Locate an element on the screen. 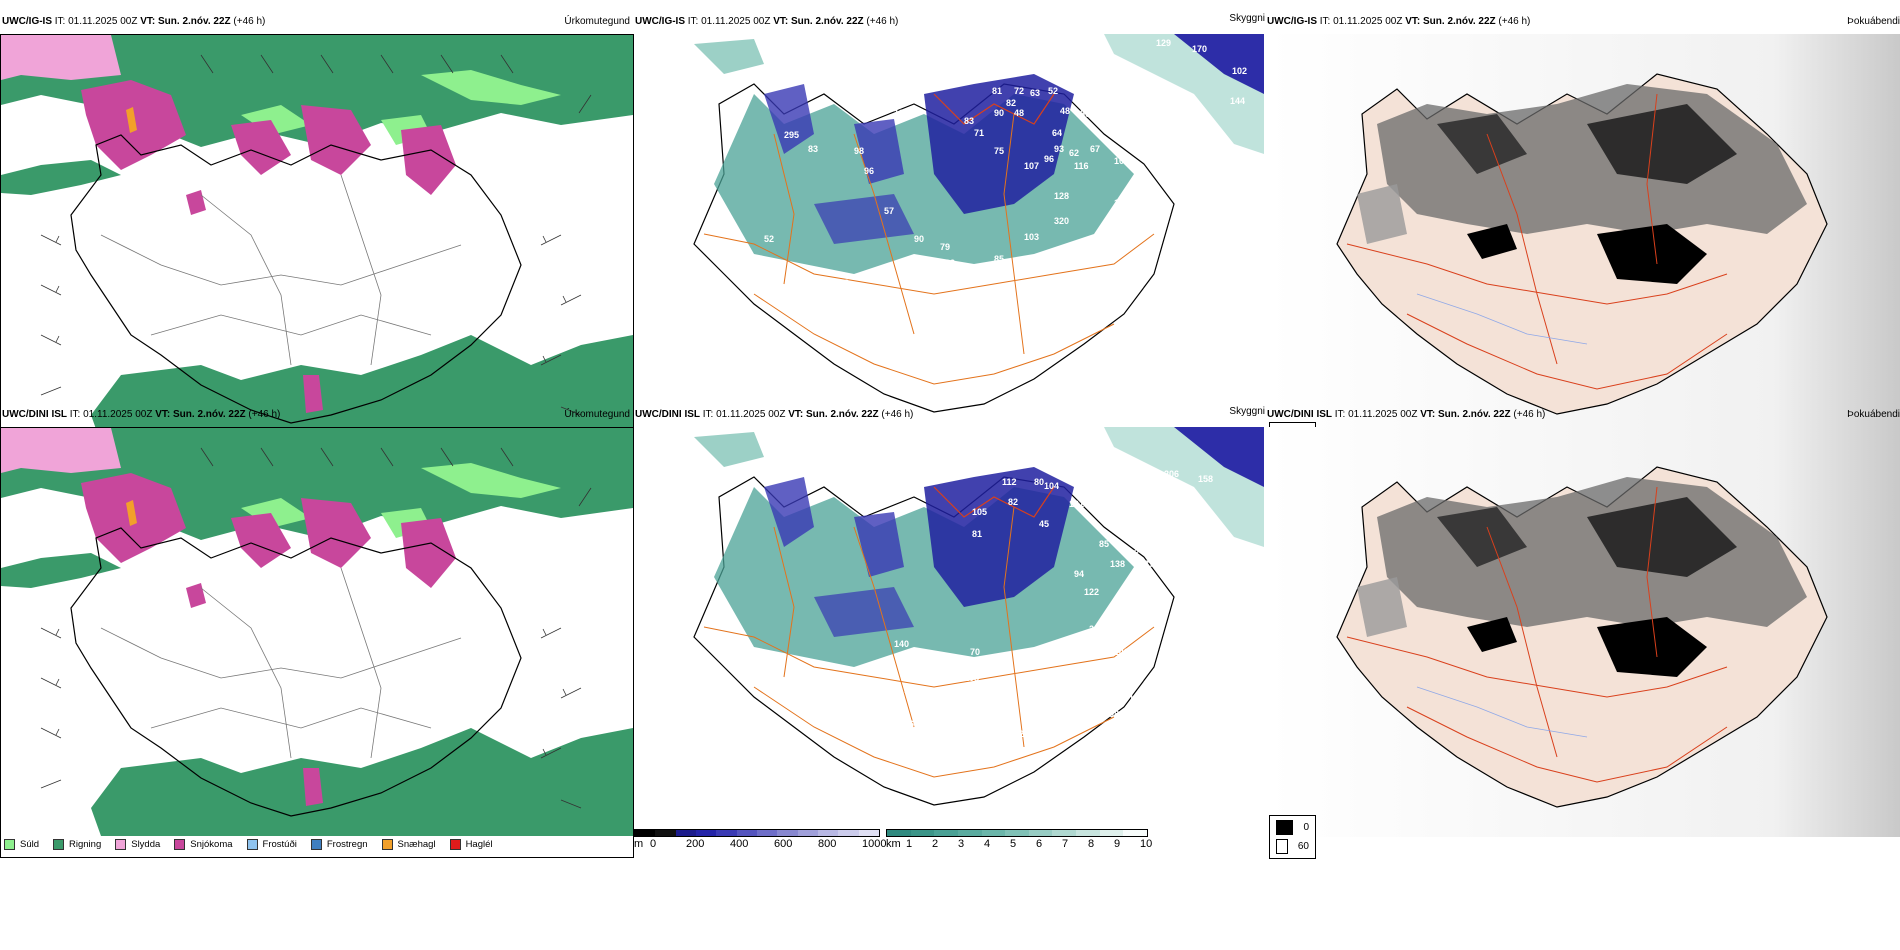  visibility-value-label: 96 is located at coordinates (909, 724).